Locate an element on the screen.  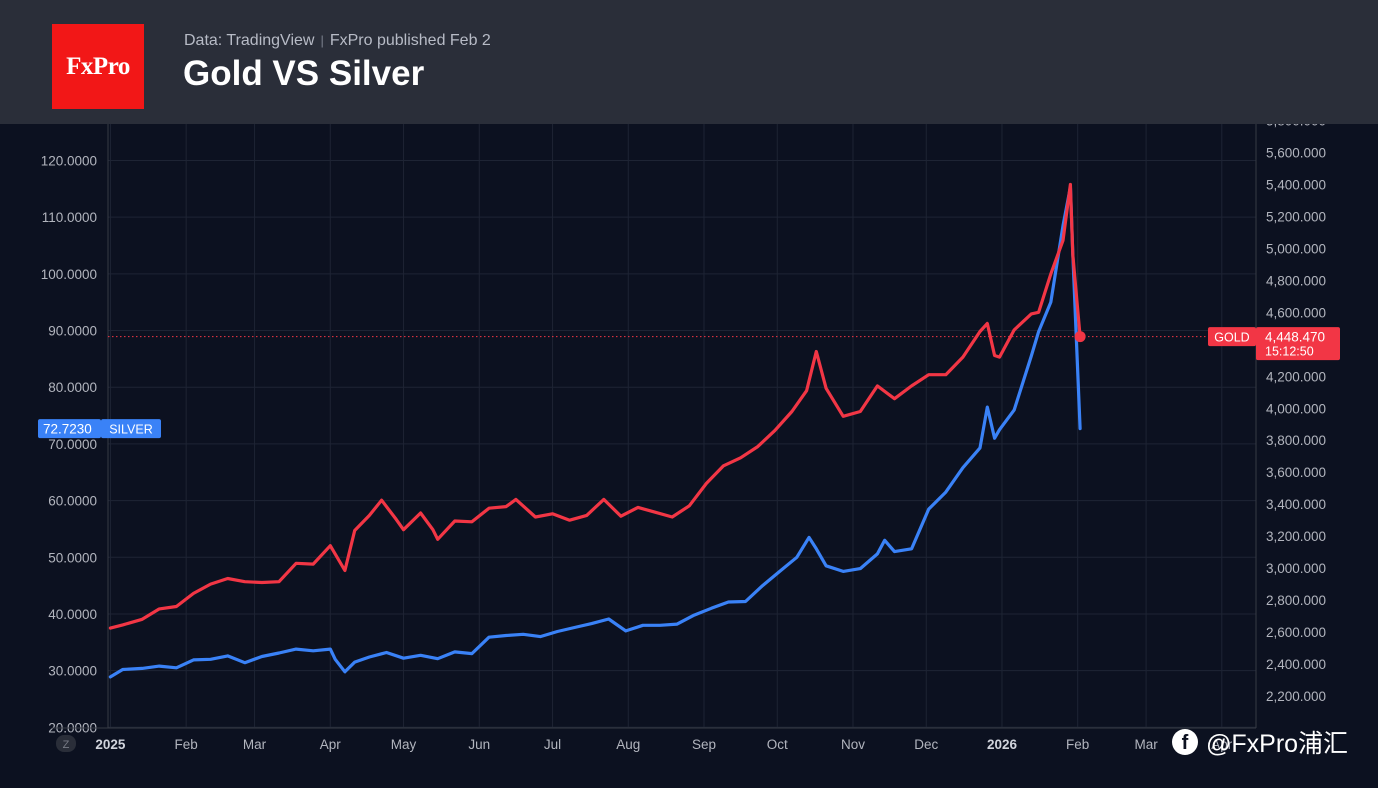
right-axis-tick-label: 4,800.000 is located at coordinates (1296, 280).